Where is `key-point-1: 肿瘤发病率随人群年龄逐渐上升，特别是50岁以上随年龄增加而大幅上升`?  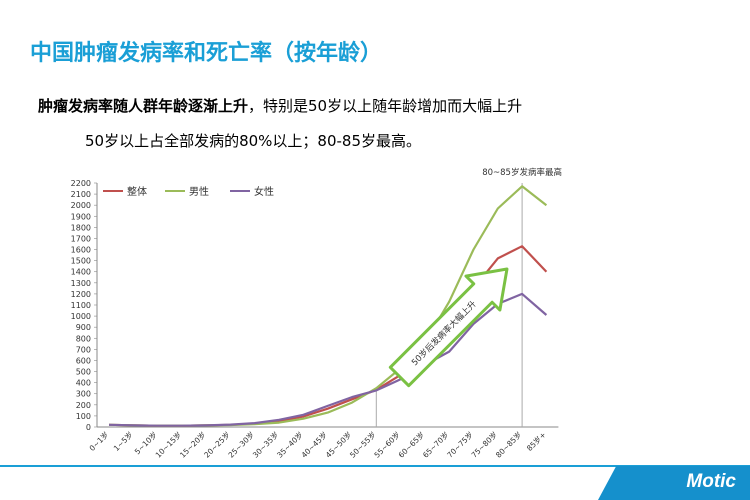
key-point-1: 肿瘤发病率随人群年龄逐渐上升，特别是50岁以上随年龄增加而大幅上升 is located at coordinates (280, 105).